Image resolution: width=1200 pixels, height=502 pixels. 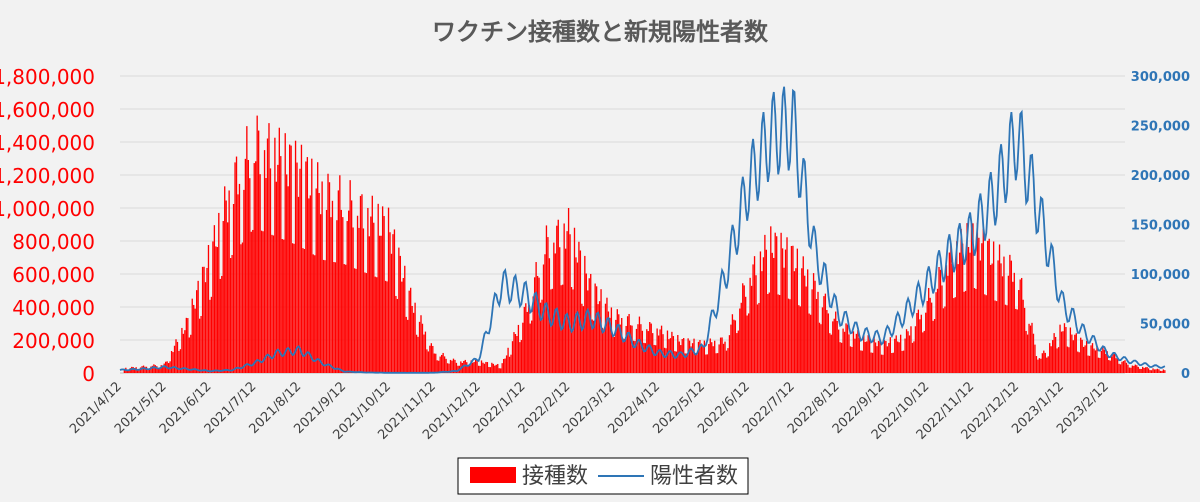 I want to click on left-tick-label: 1,200,000, so click(x=47, y=176).